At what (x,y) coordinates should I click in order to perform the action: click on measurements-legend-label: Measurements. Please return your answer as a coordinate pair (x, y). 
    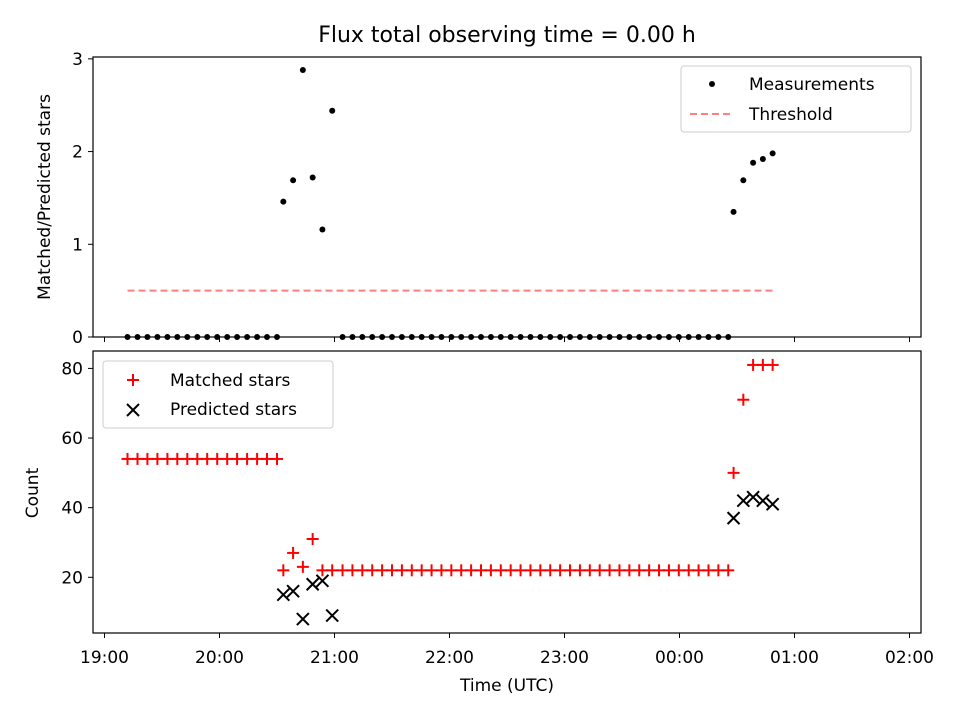
    Looking at the image, I should click on (812, 85).